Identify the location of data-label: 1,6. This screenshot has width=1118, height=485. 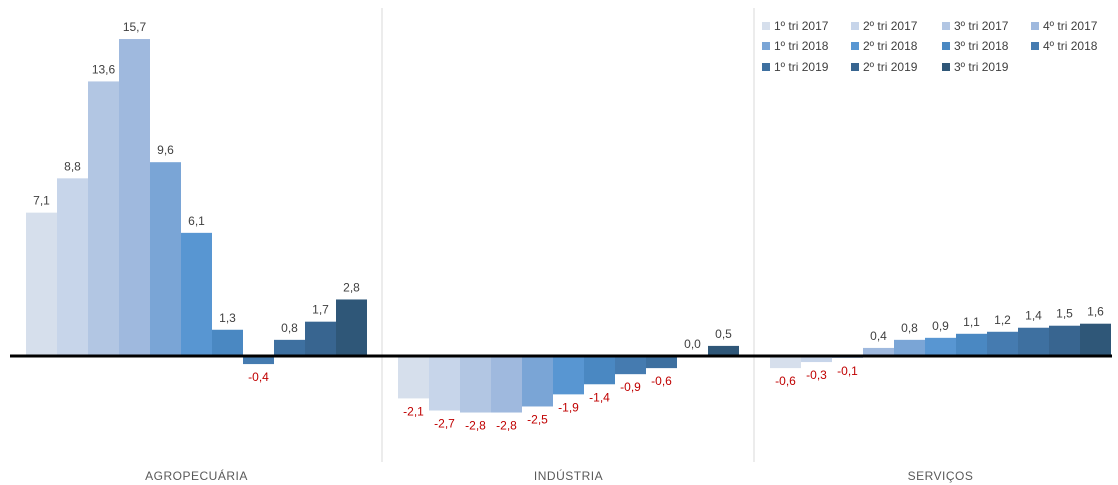
(1095, 312).